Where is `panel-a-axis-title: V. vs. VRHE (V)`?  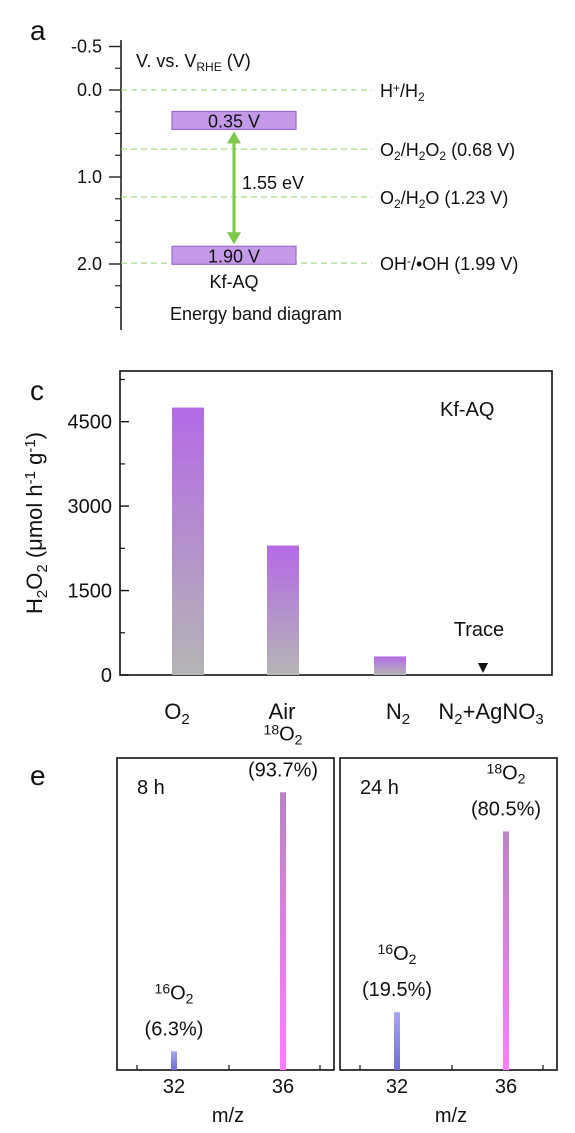 panel-a-axis-title: V. vs. VRHE (V) is located at coordinates (193, 62).